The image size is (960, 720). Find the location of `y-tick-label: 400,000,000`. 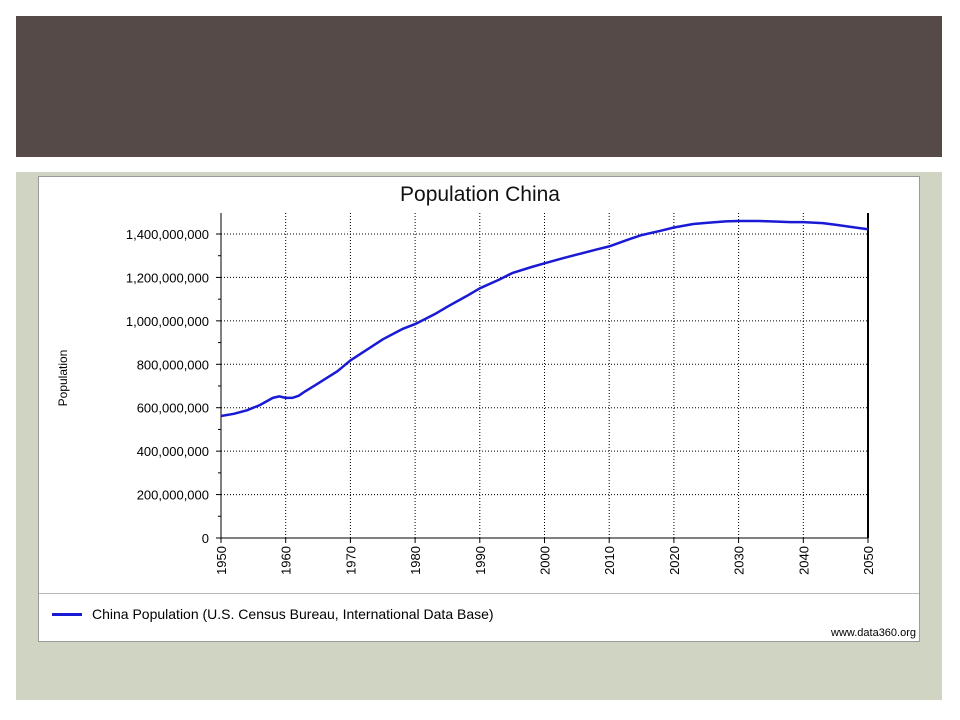

y-tick-label: 400,000,000 is located at coordinates (173, 451).